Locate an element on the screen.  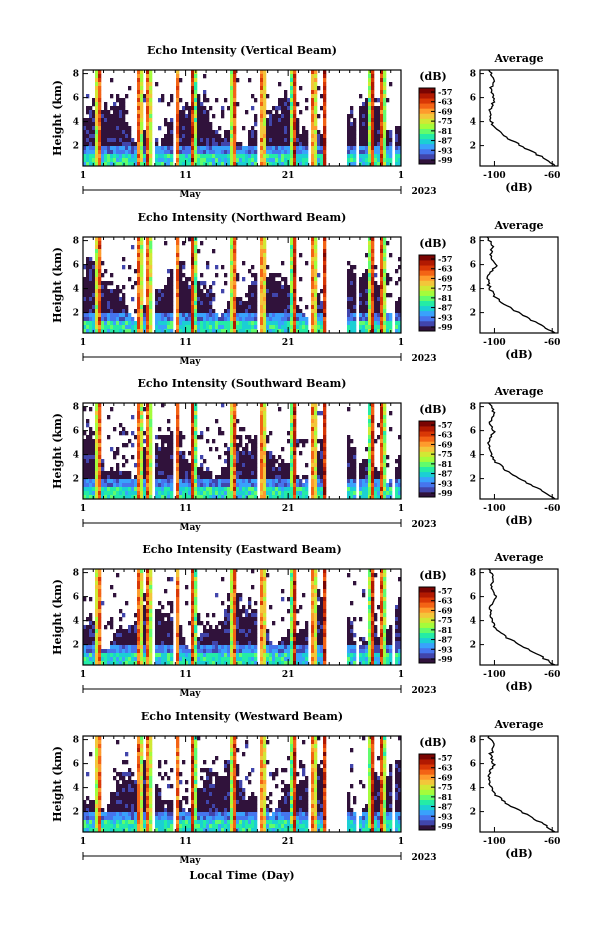
average-frame is located at coordinates (519, 118).